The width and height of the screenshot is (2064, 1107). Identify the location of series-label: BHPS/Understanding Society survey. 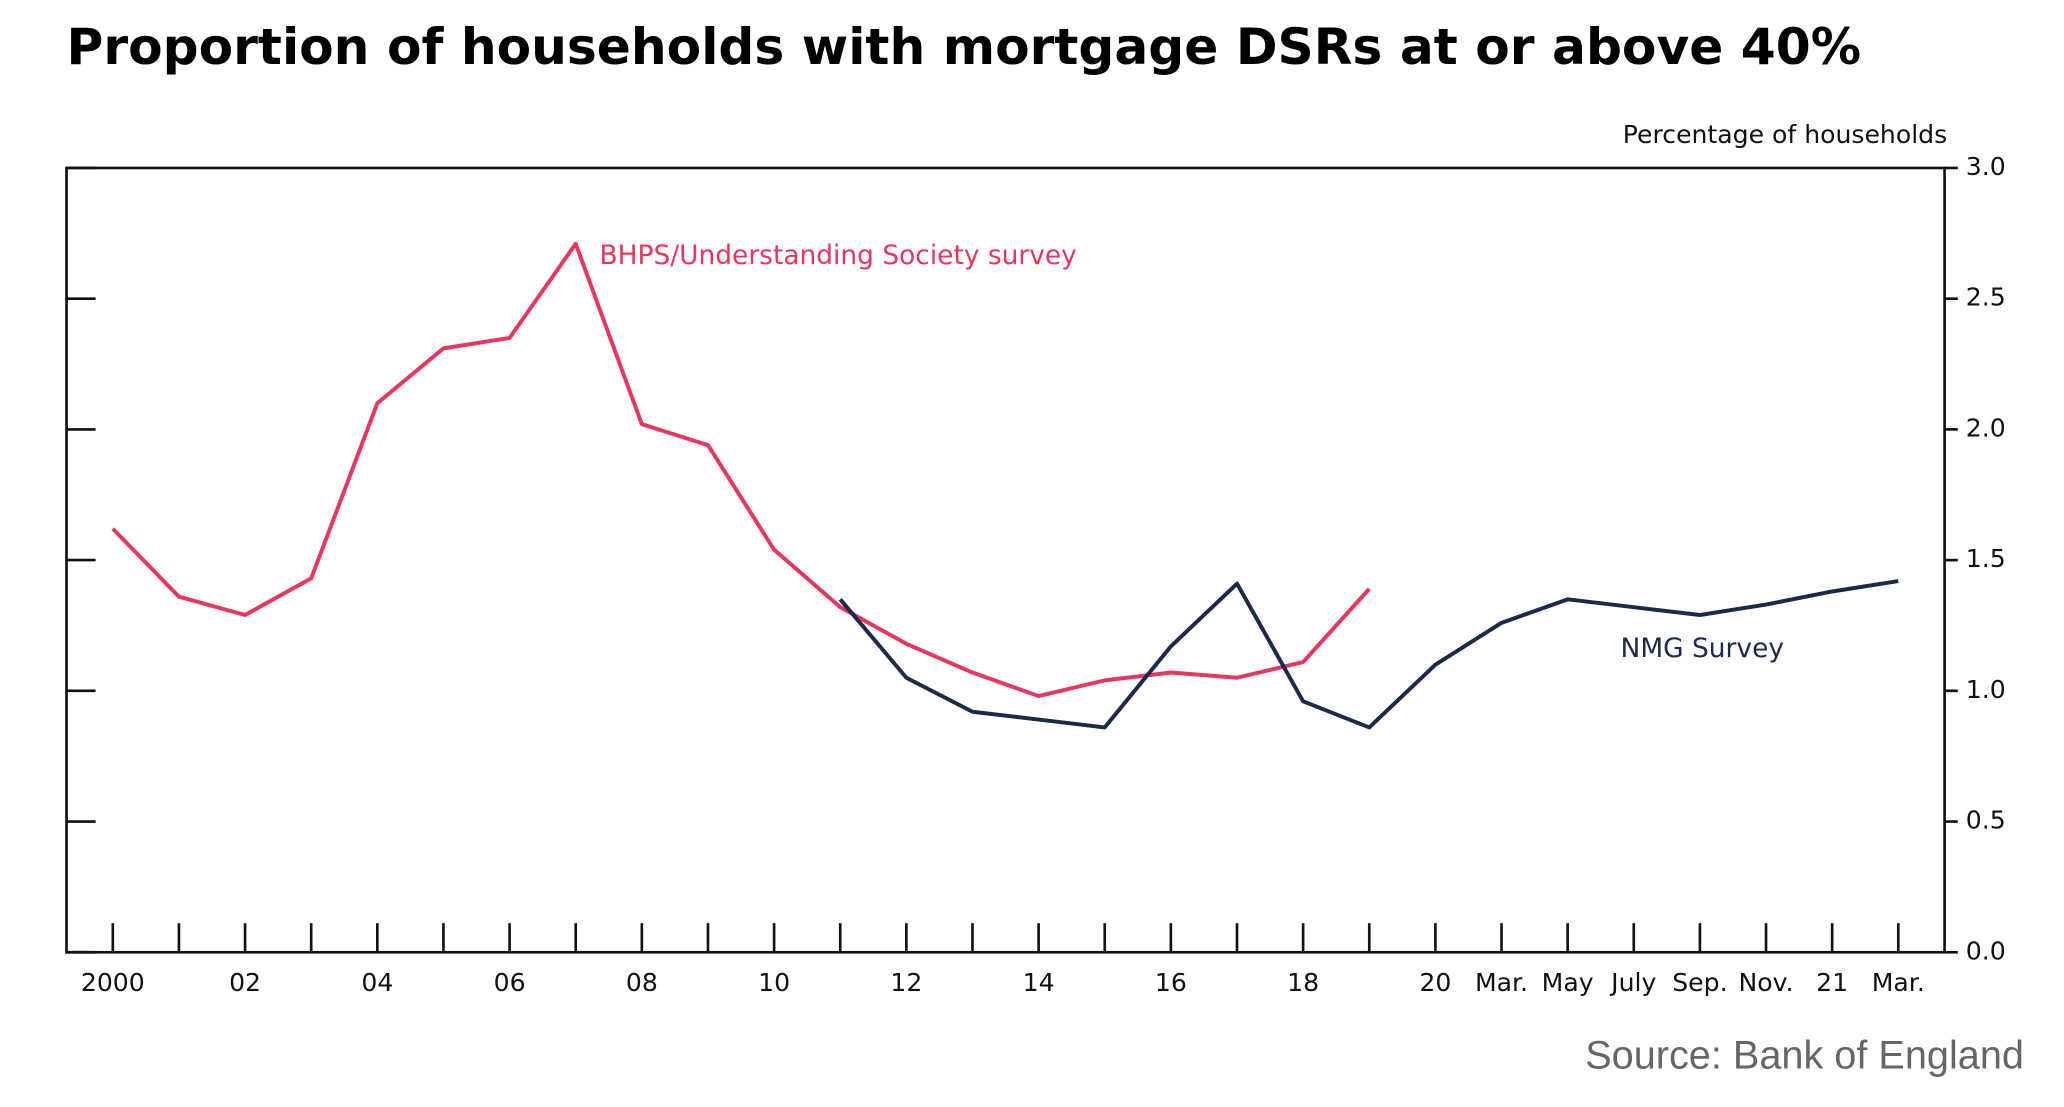
(838, 255).